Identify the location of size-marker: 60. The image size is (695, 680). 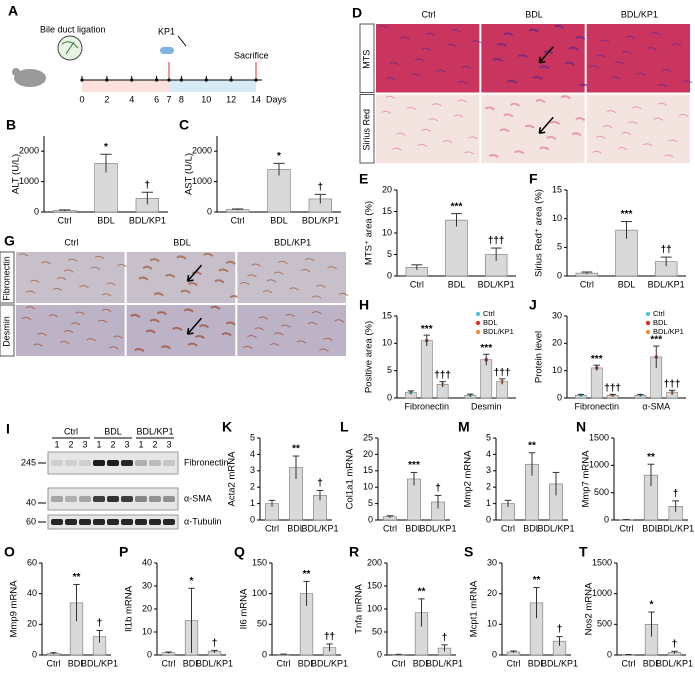
(31, 521).